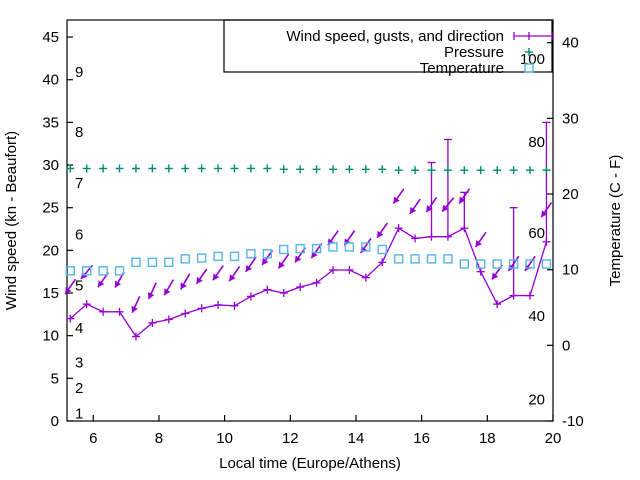  Describe the element at coordinates (55, 421) in the screenshot. I see `y-tick-label: 0` at that location.